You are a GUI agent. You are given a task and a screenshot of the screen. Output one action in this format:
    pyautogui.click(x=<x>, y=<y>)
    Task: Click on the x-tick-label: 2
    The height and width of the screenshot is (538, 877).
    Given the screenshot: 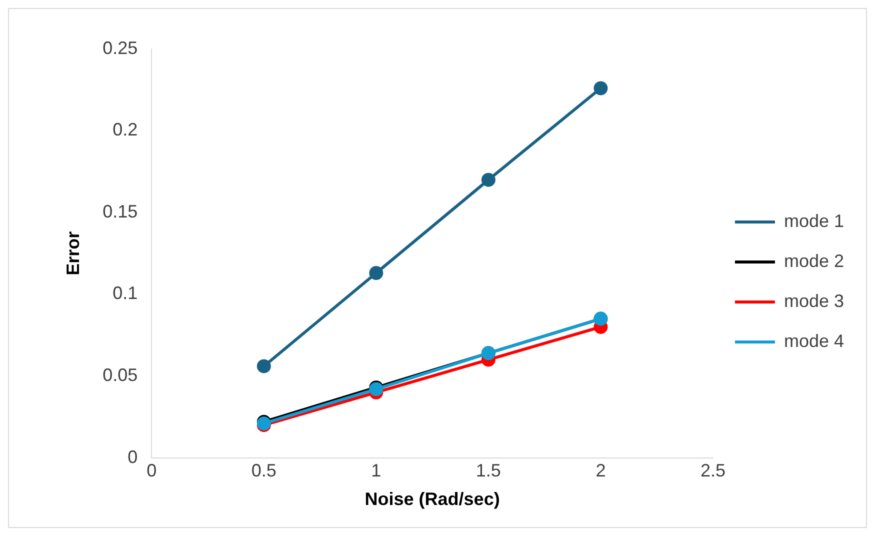 What is the action you would take?
    pyautogui.click(x=601, y=470)
    